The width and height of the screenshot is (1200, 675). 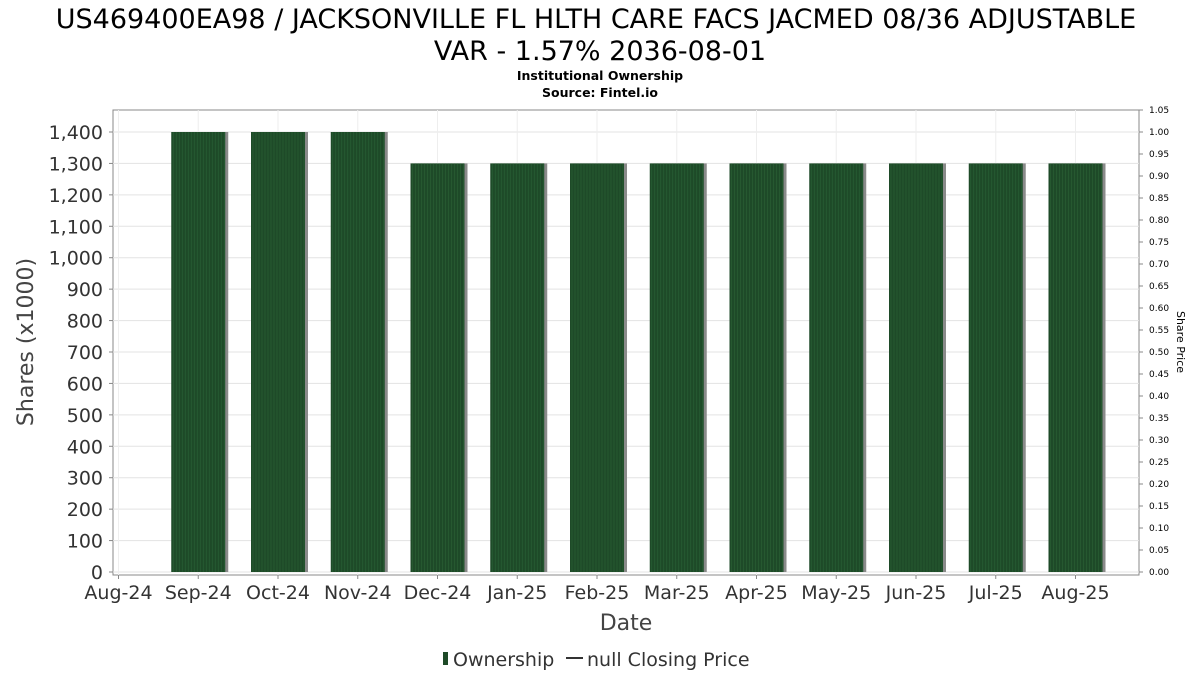 I want to click on x-tick-label: Dec-24, so click(x=438, y=593).